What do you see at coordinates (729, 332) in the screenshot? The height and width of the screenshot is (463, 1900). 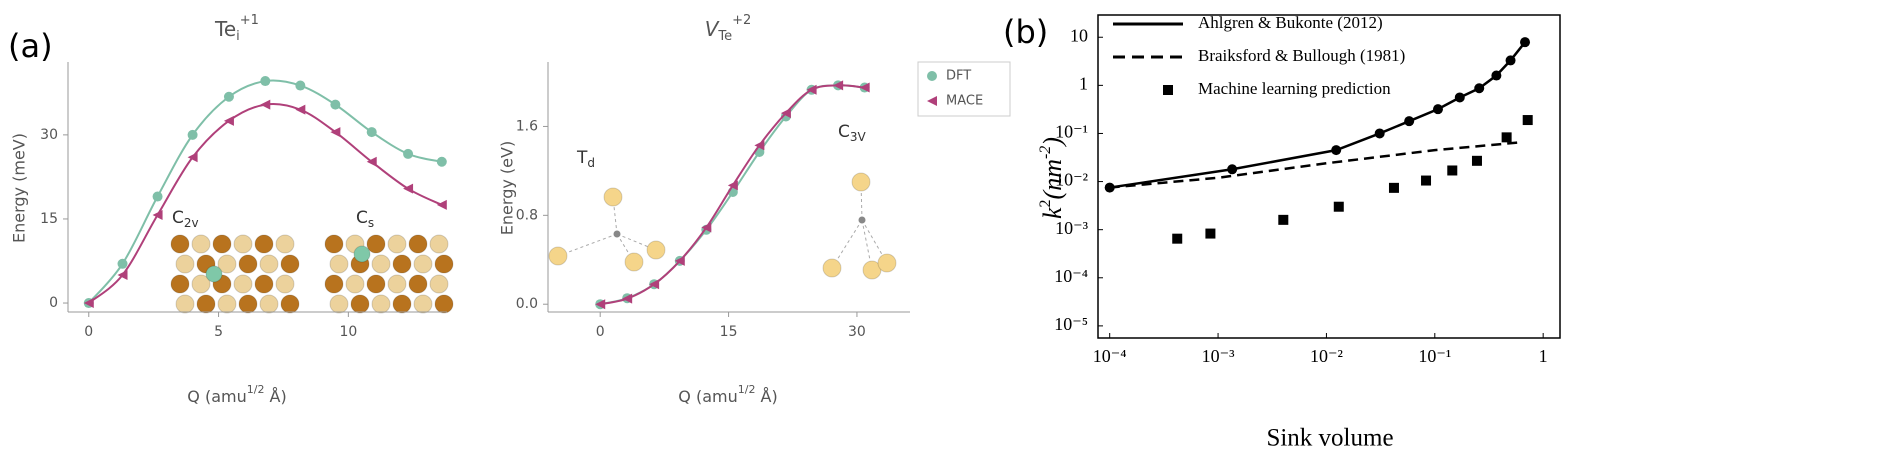 I see `x-tick-label: 15` at bounding box center [729, 332].